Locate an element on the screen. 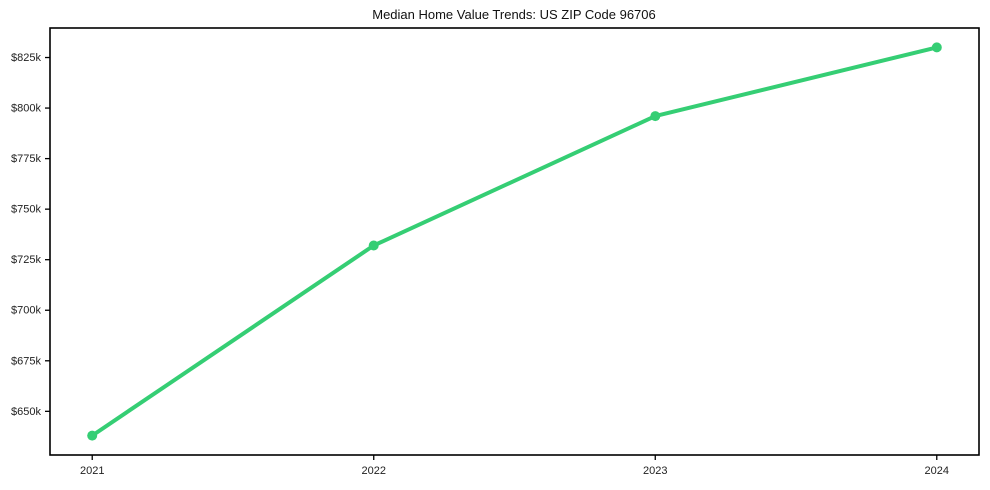 The height and width of the screenshot is (490, 990). x-axis-tick-label: 2024 is located at coordinates (937, 471).